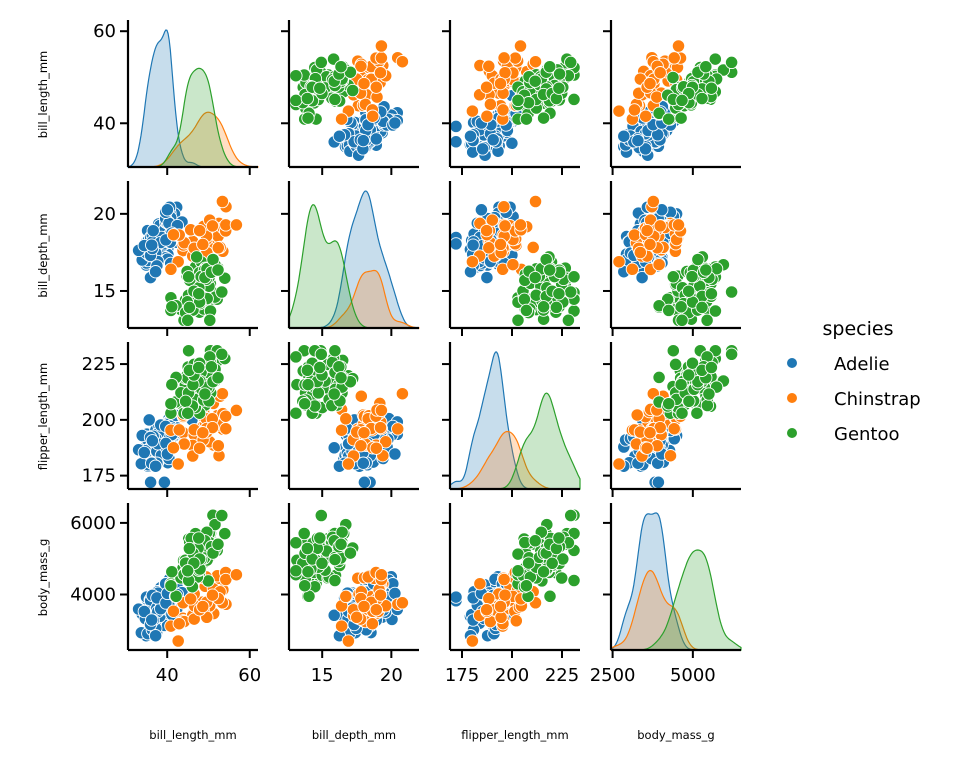 The width and height of the screenshot is (968, 762). Describe the element at coordinates (792, 433) in the screenshot. I see `legend-marker-gentoo` at that location.